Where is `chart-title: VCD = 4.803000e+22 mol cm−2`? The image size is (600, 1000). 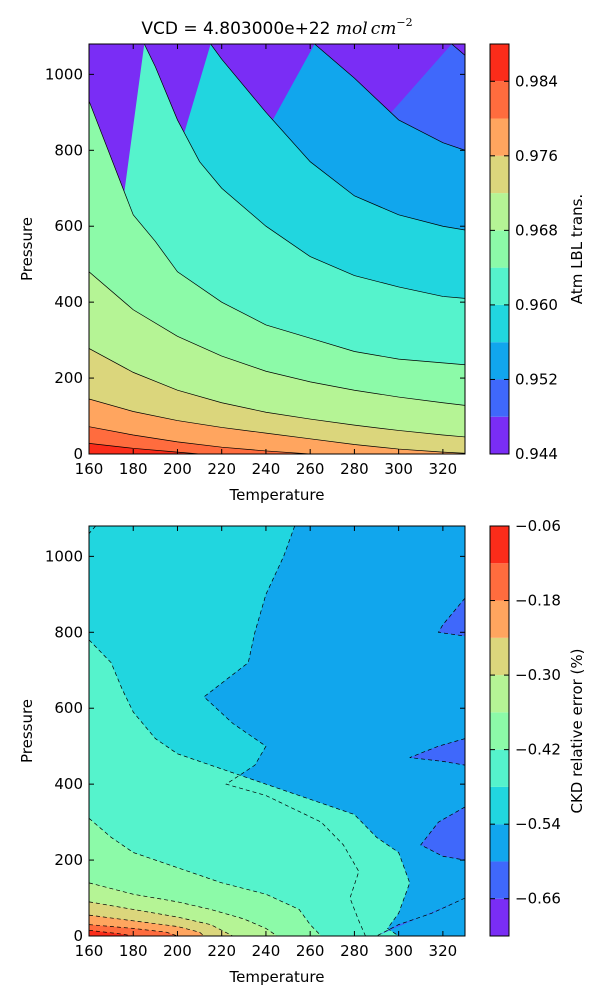
chart-title: VCD = 4.803000e+22 mol cm−2 is located at coordinates (276, 27).